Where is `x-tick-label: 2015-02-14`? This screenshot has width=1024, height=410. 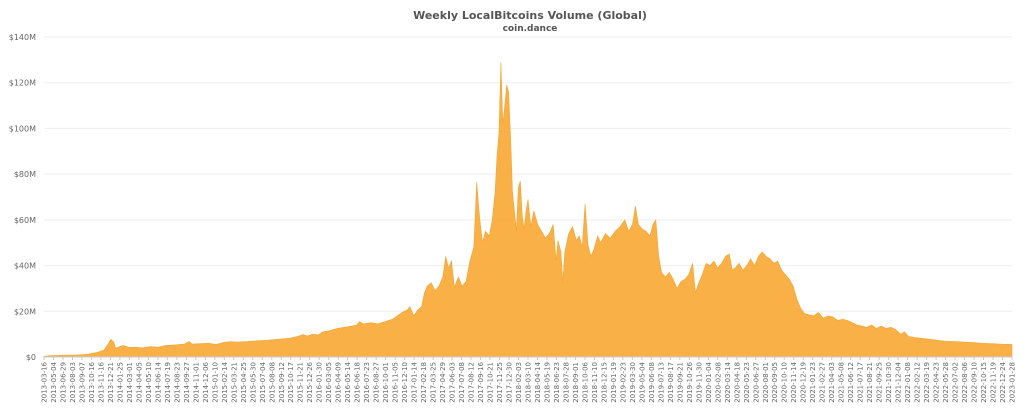 x-tick-label: 2015-02-14 is located at coordinates (225, 381).